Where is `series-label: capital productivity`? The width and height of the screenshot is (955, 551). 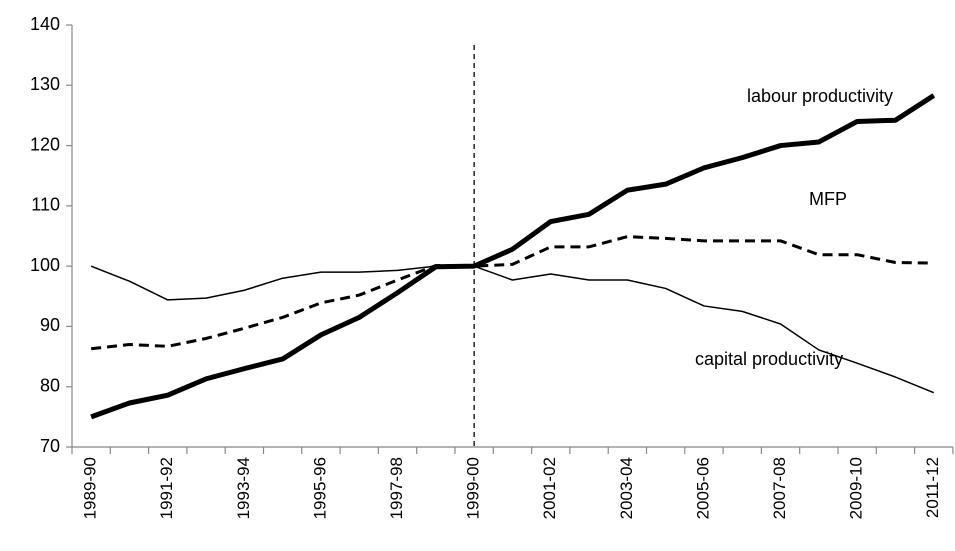 series-label: capital productivity is located at coordinates (769, 359).